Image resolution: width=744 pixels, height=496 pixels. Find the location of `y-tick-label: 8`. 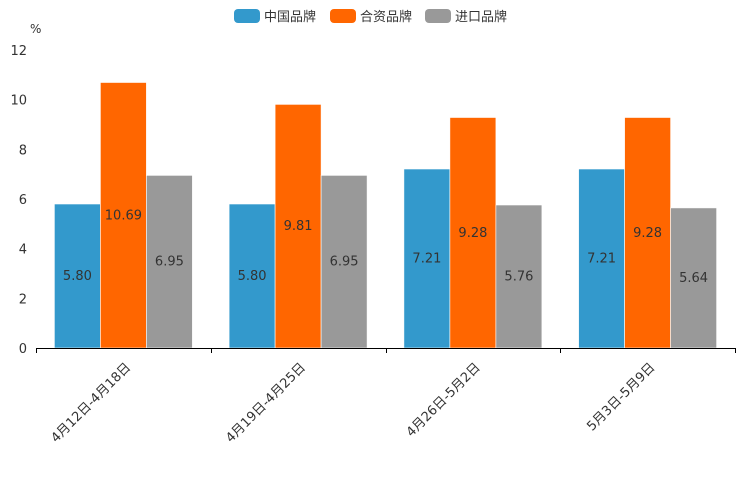

y-tick-label: 8 is located at coordinates (23, 150).